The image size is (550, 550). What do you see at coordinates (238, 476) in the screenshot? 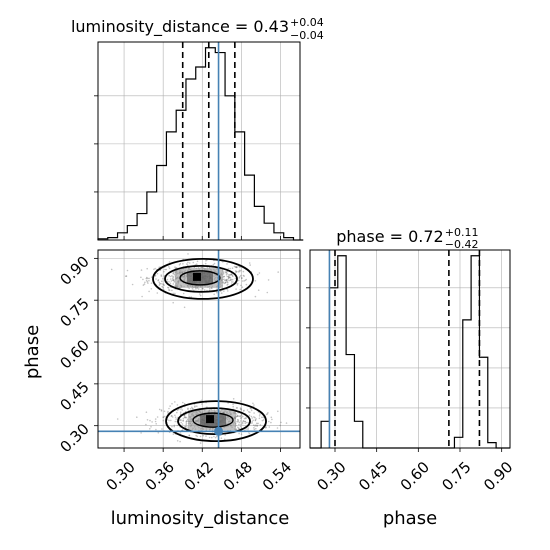
I see `p2-xtick-label-3: 0.48` at bounding box center [238, 476].